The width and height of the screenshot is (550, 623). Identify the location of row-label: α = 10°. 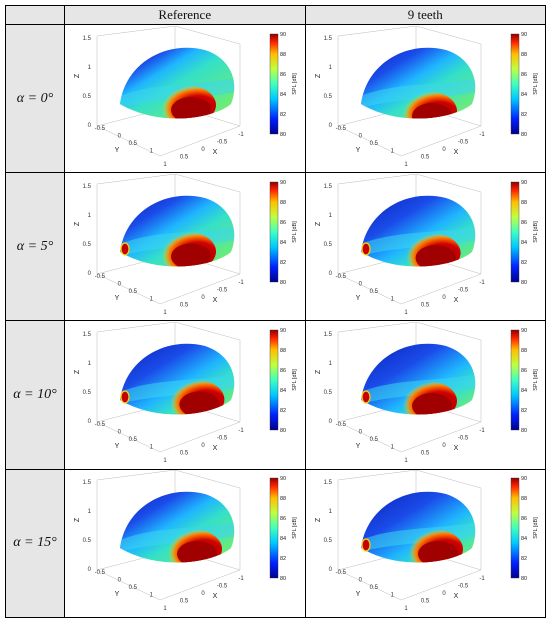
(35, 395).